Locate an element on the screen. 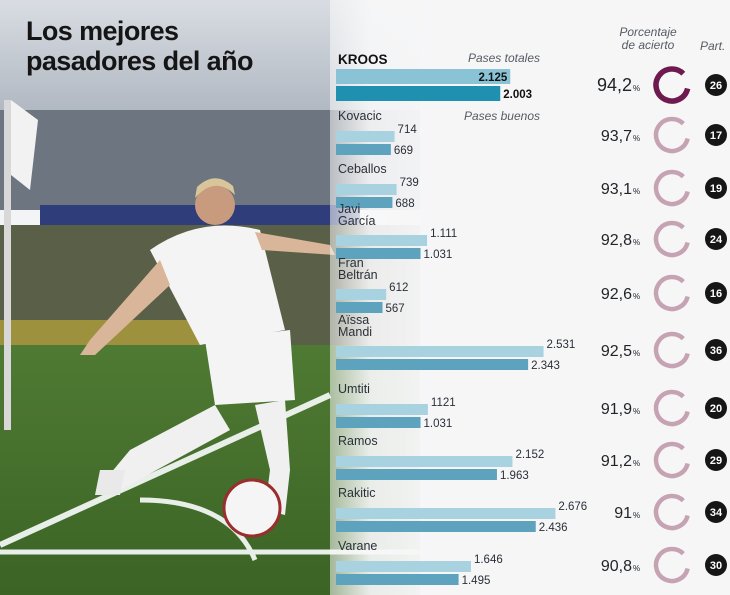 This screenshot has height=595, width=730. total-passes-label: 2.676 is located at coordinates (572, 507).